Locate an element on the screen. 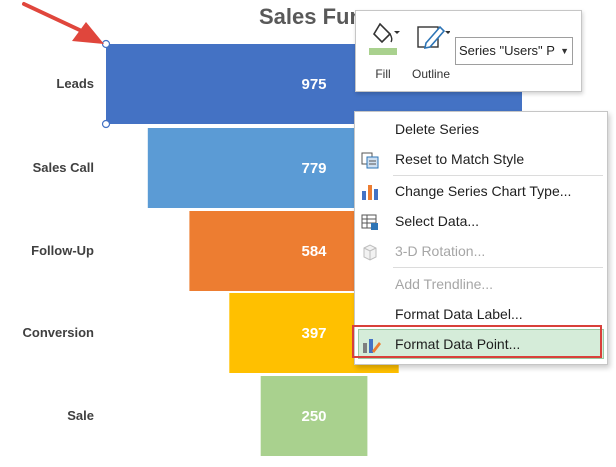 This screenshot has width=616, height=467. data-label: 975 is located at coordinates (313, 84).